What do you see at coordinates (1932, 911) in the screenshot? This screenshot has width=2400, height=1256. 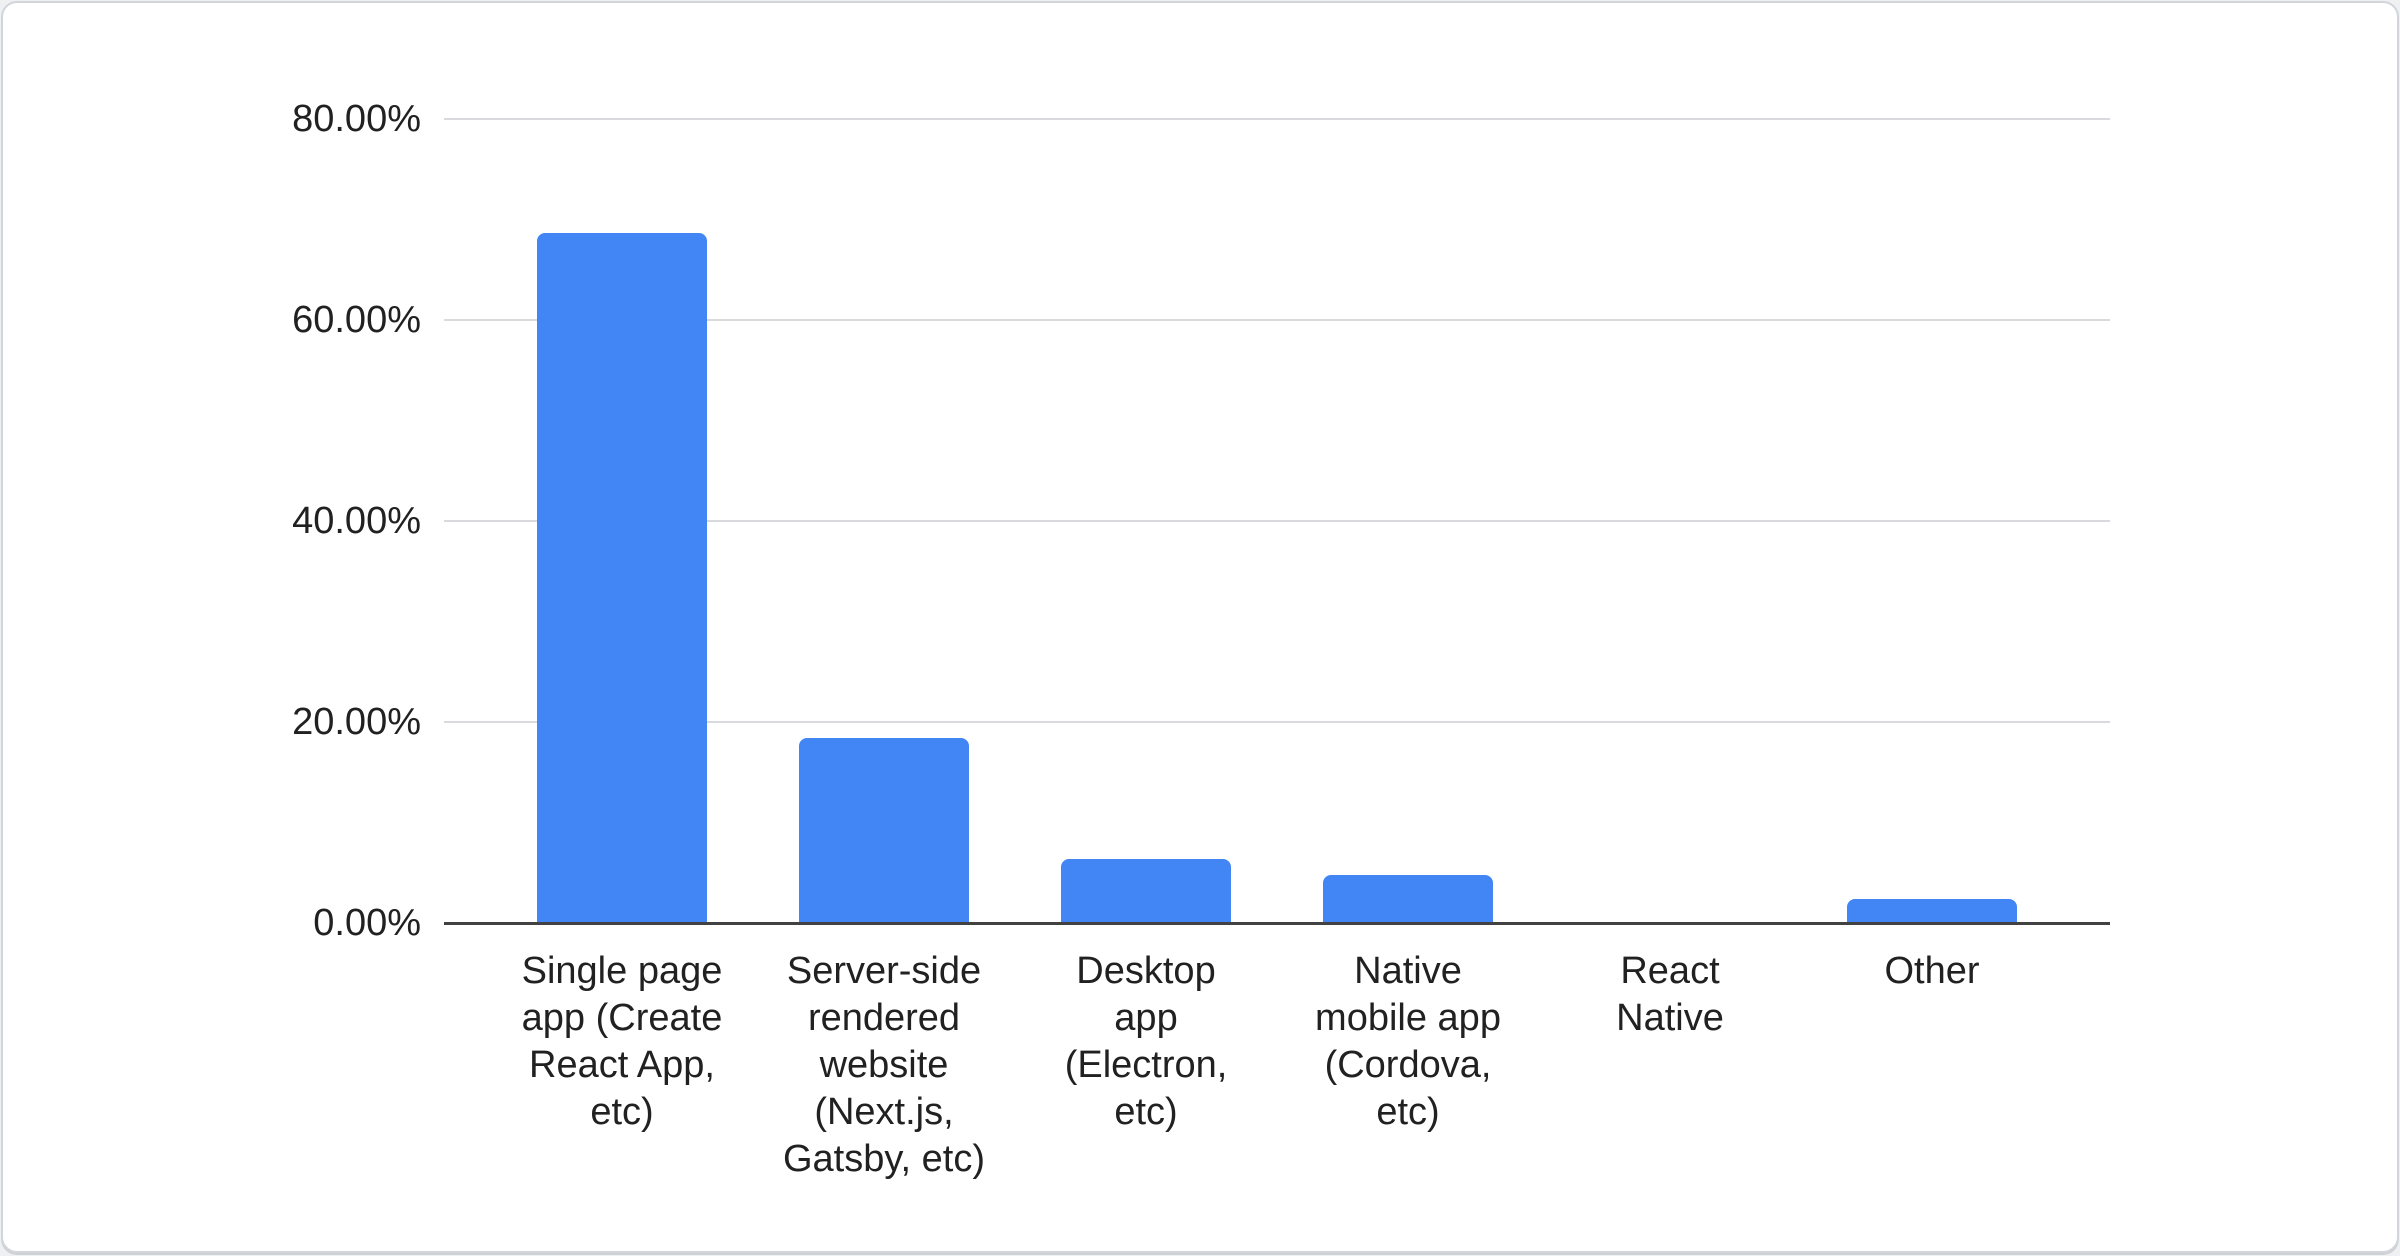 I see `bar-other` at bounding box center [1932, 911].